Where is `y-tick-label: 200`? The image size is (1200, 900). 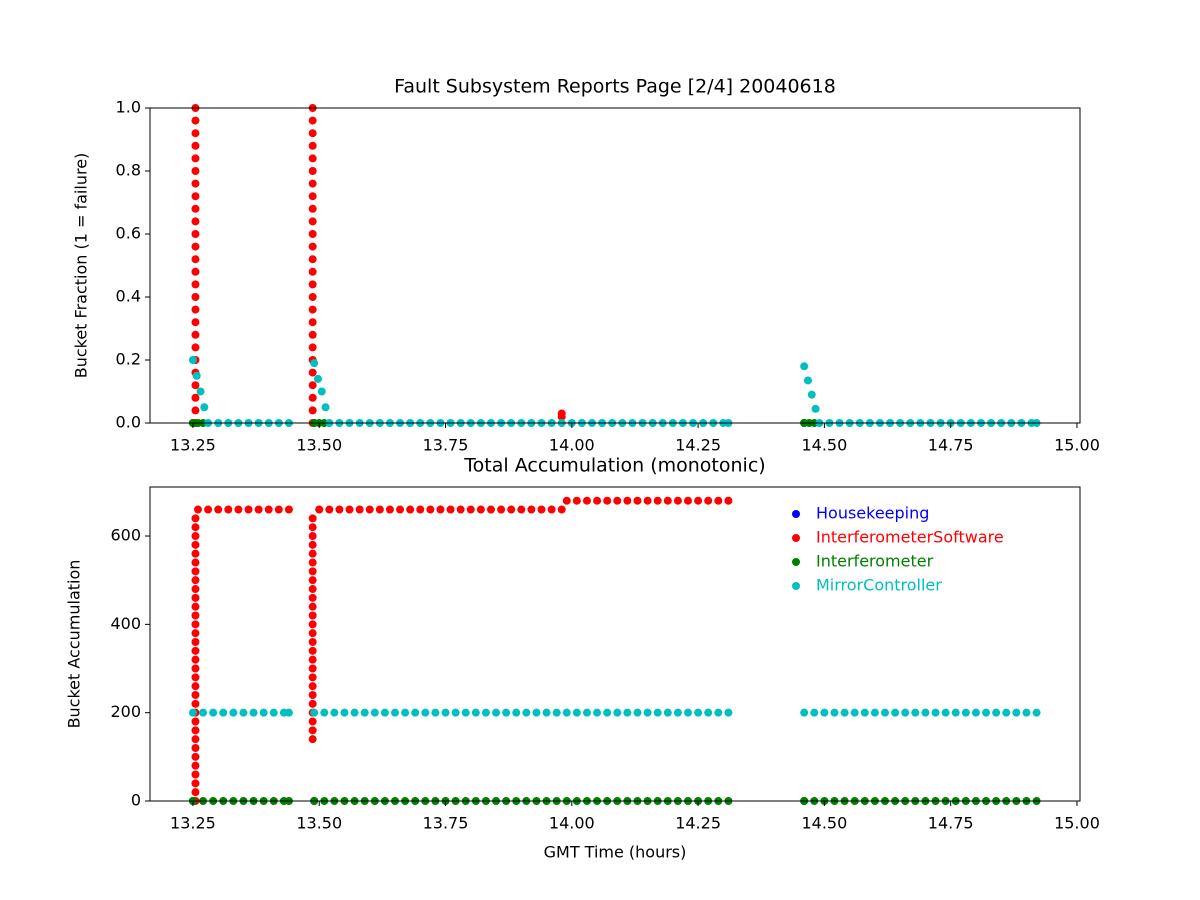
y-tick-label: 200 is located at coordinates (125, 711).